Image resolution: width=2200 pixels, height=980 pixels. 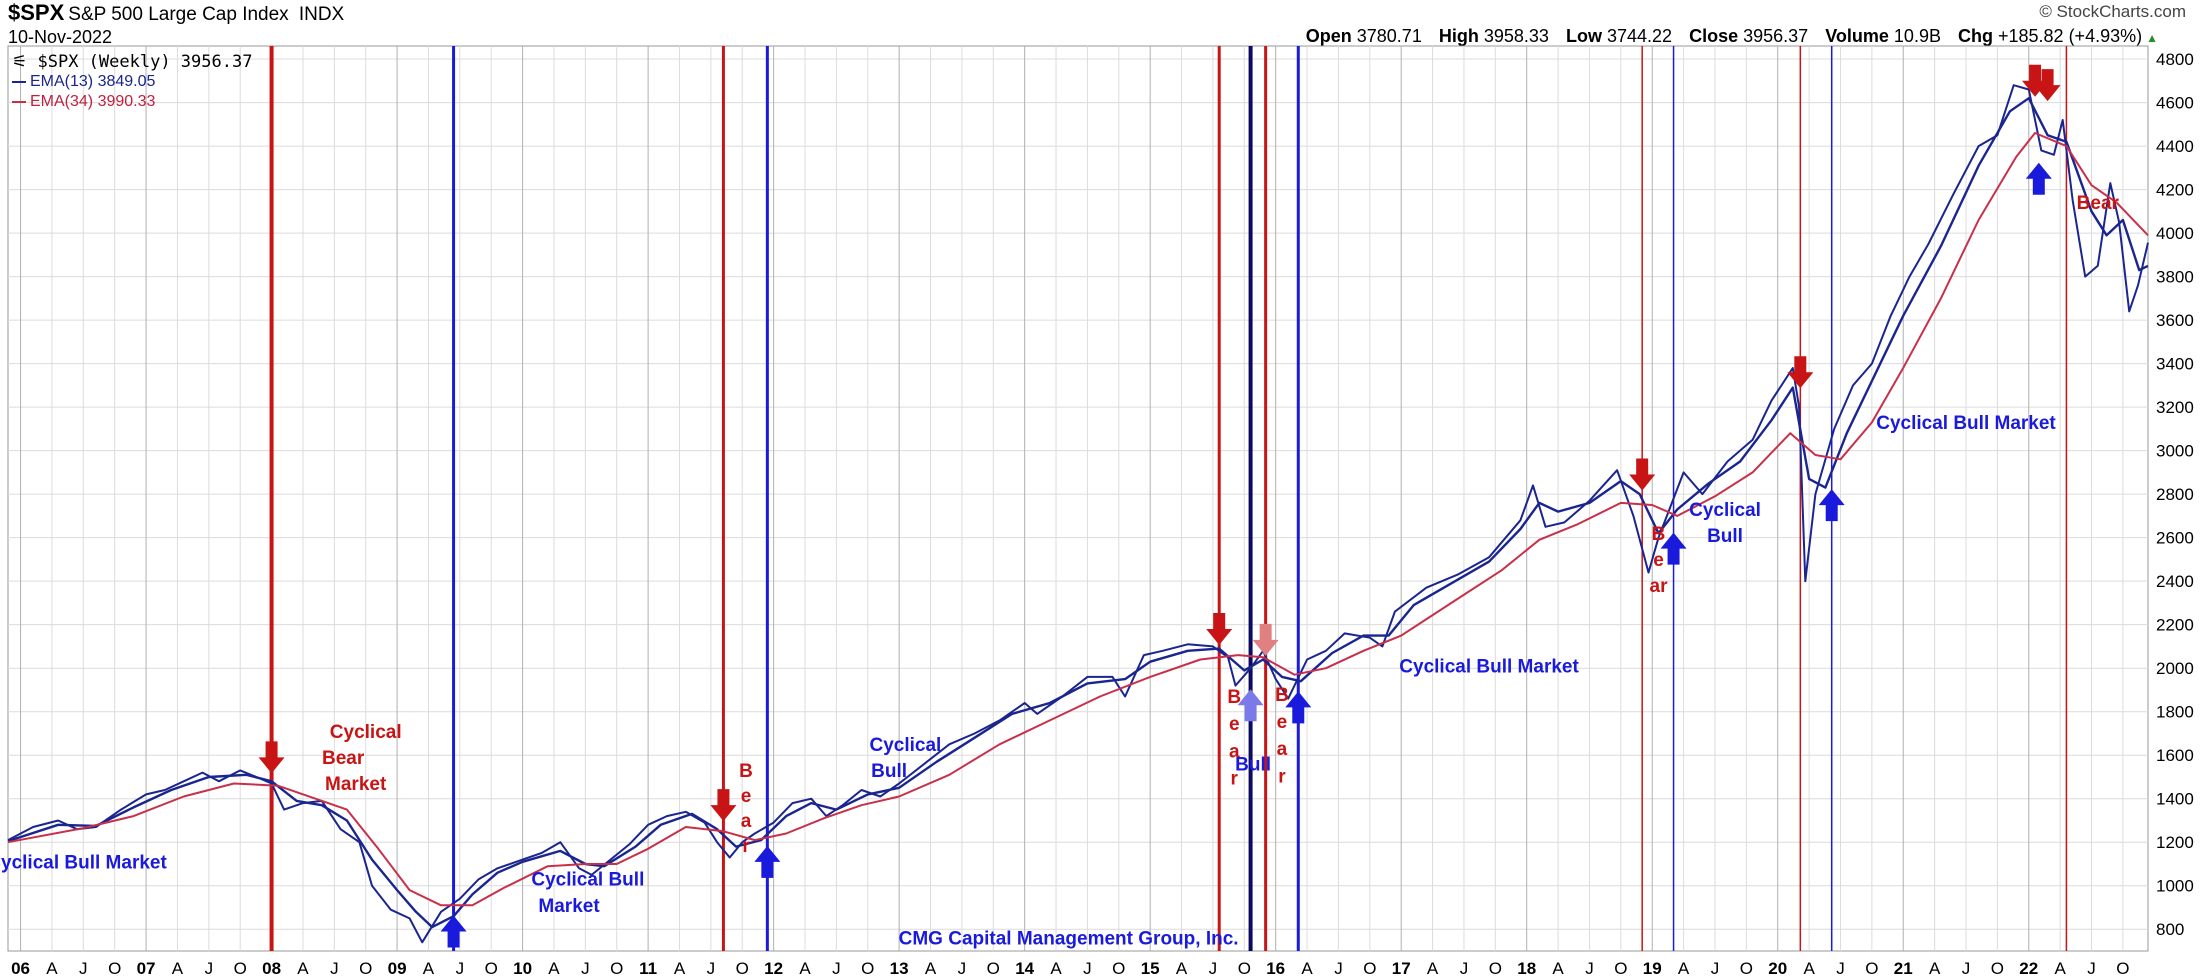 I want to click on y-tick-label: 3400, so click(x=2175, y=364).